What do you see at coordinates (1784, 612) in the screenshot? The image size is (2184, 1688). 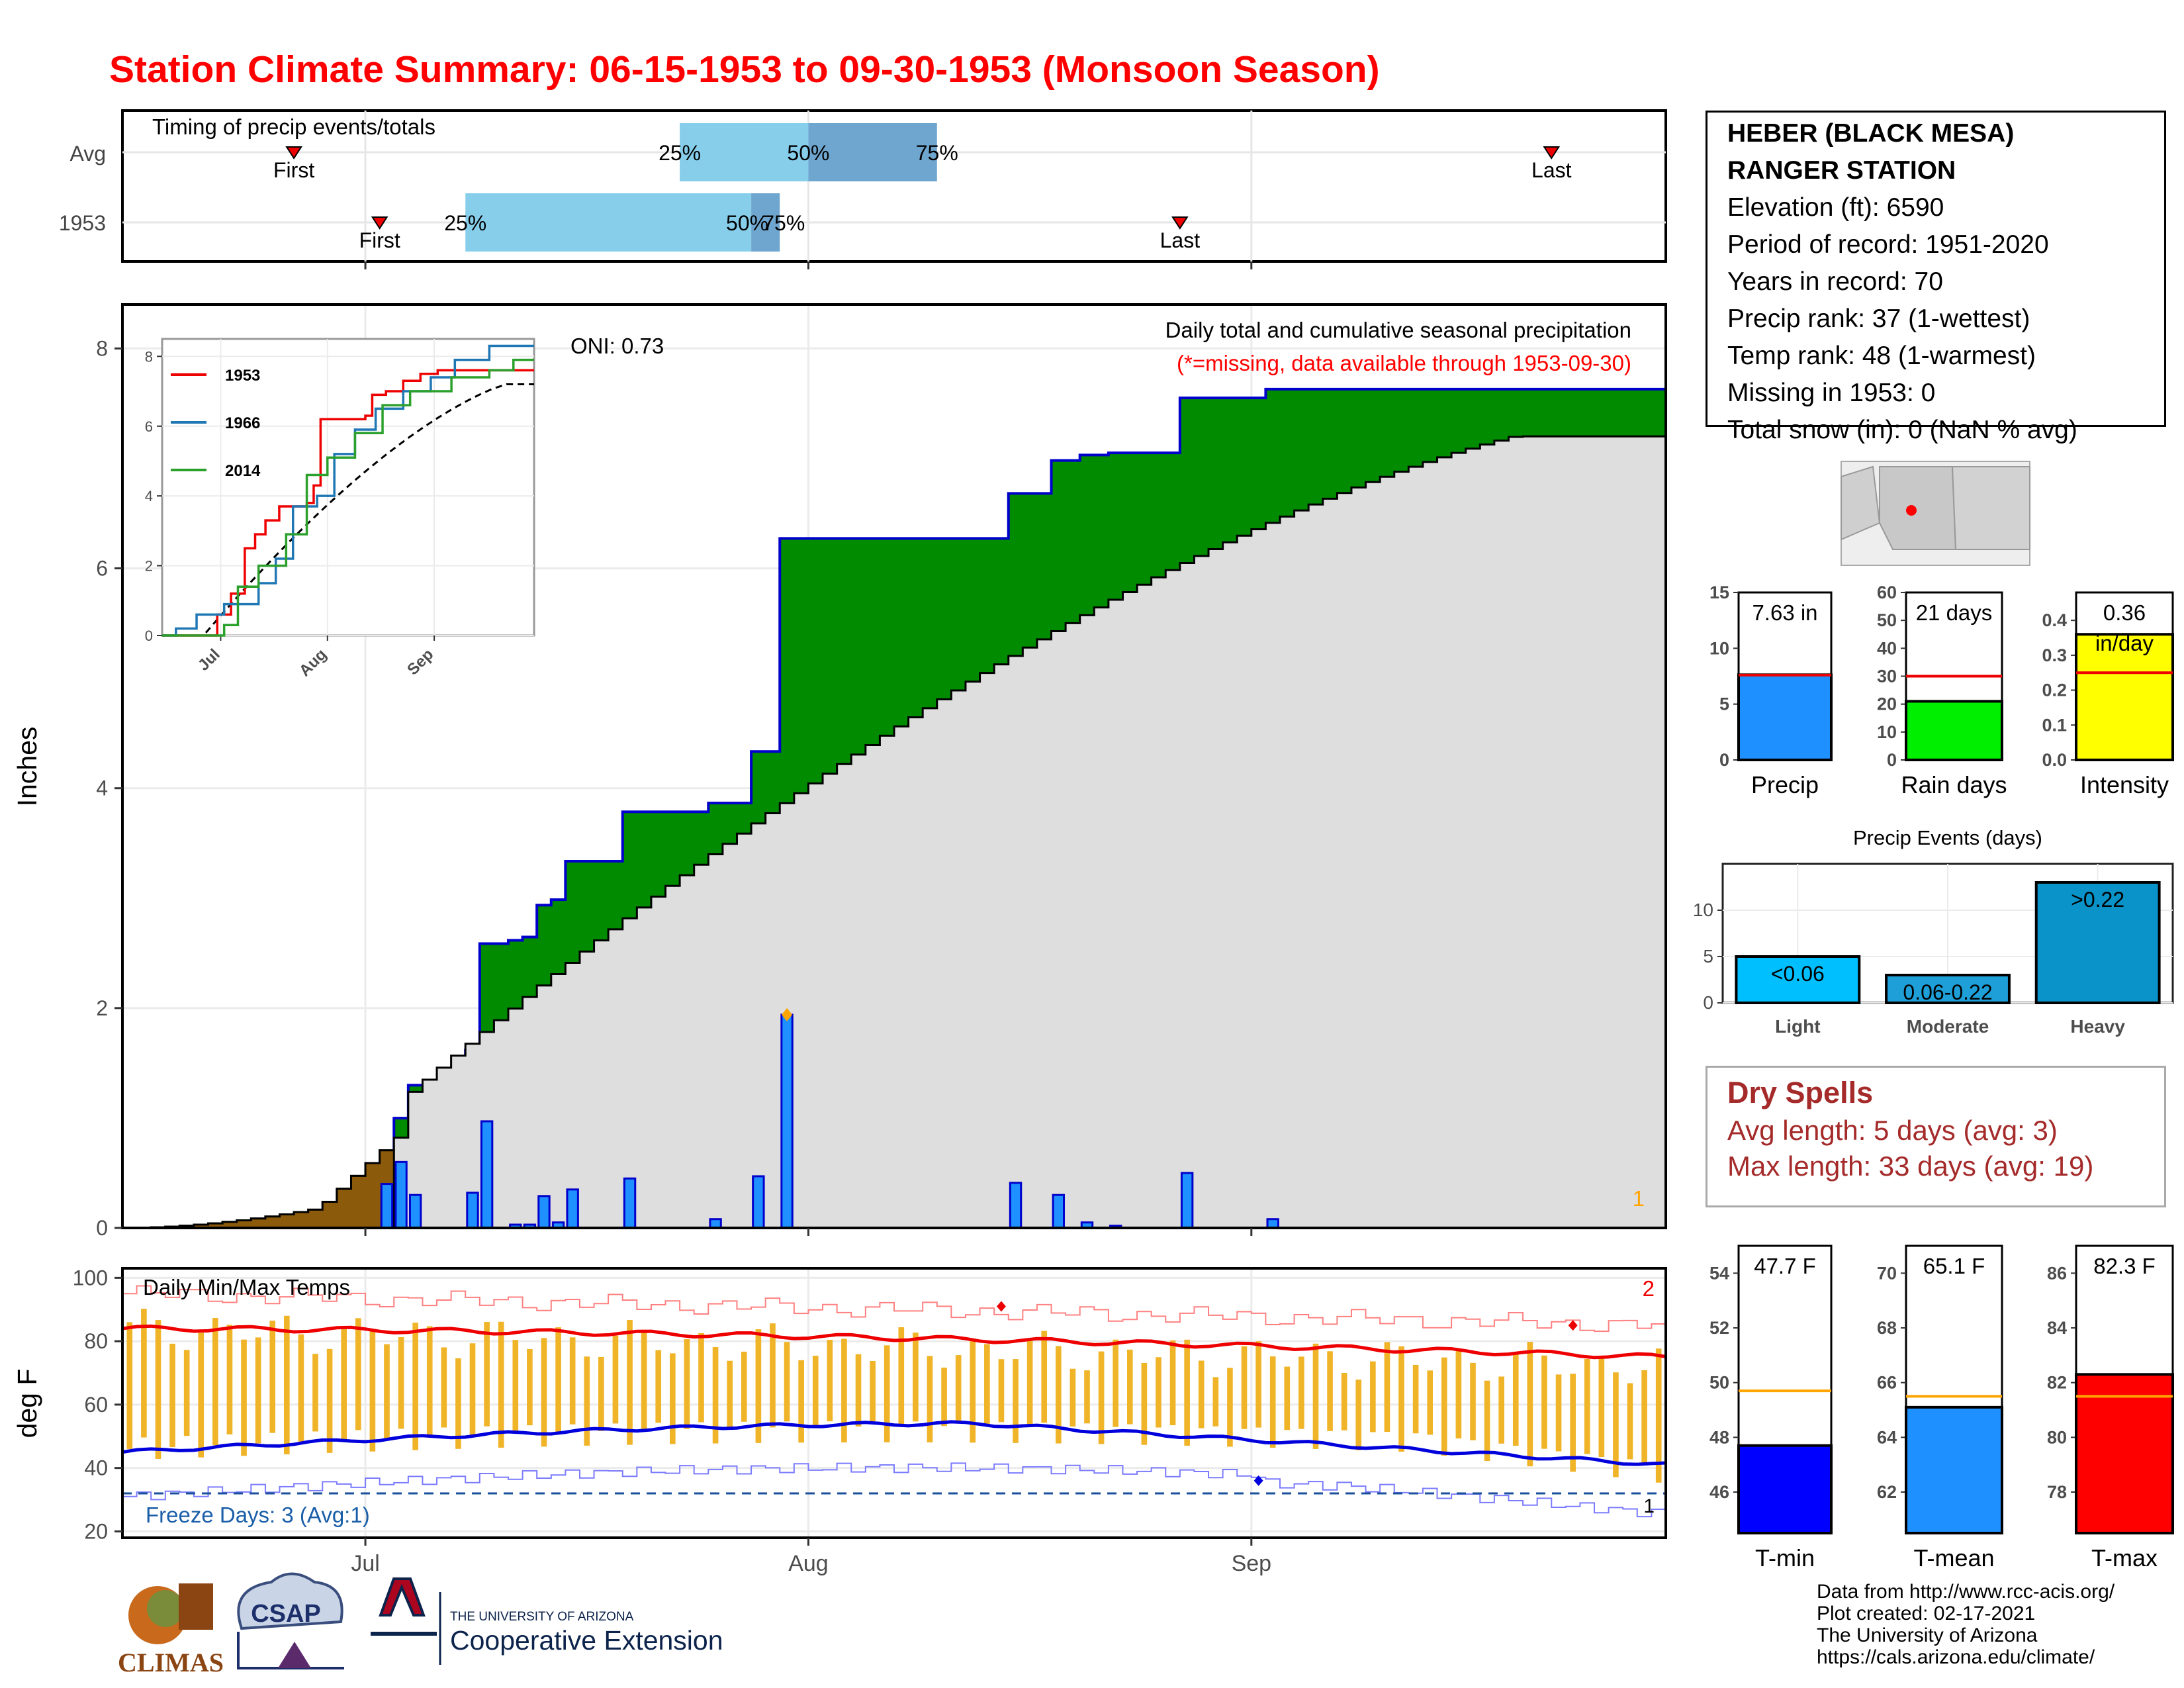 I see `summary-value-label: 7.63 in` at bounding box center [1784, 612].